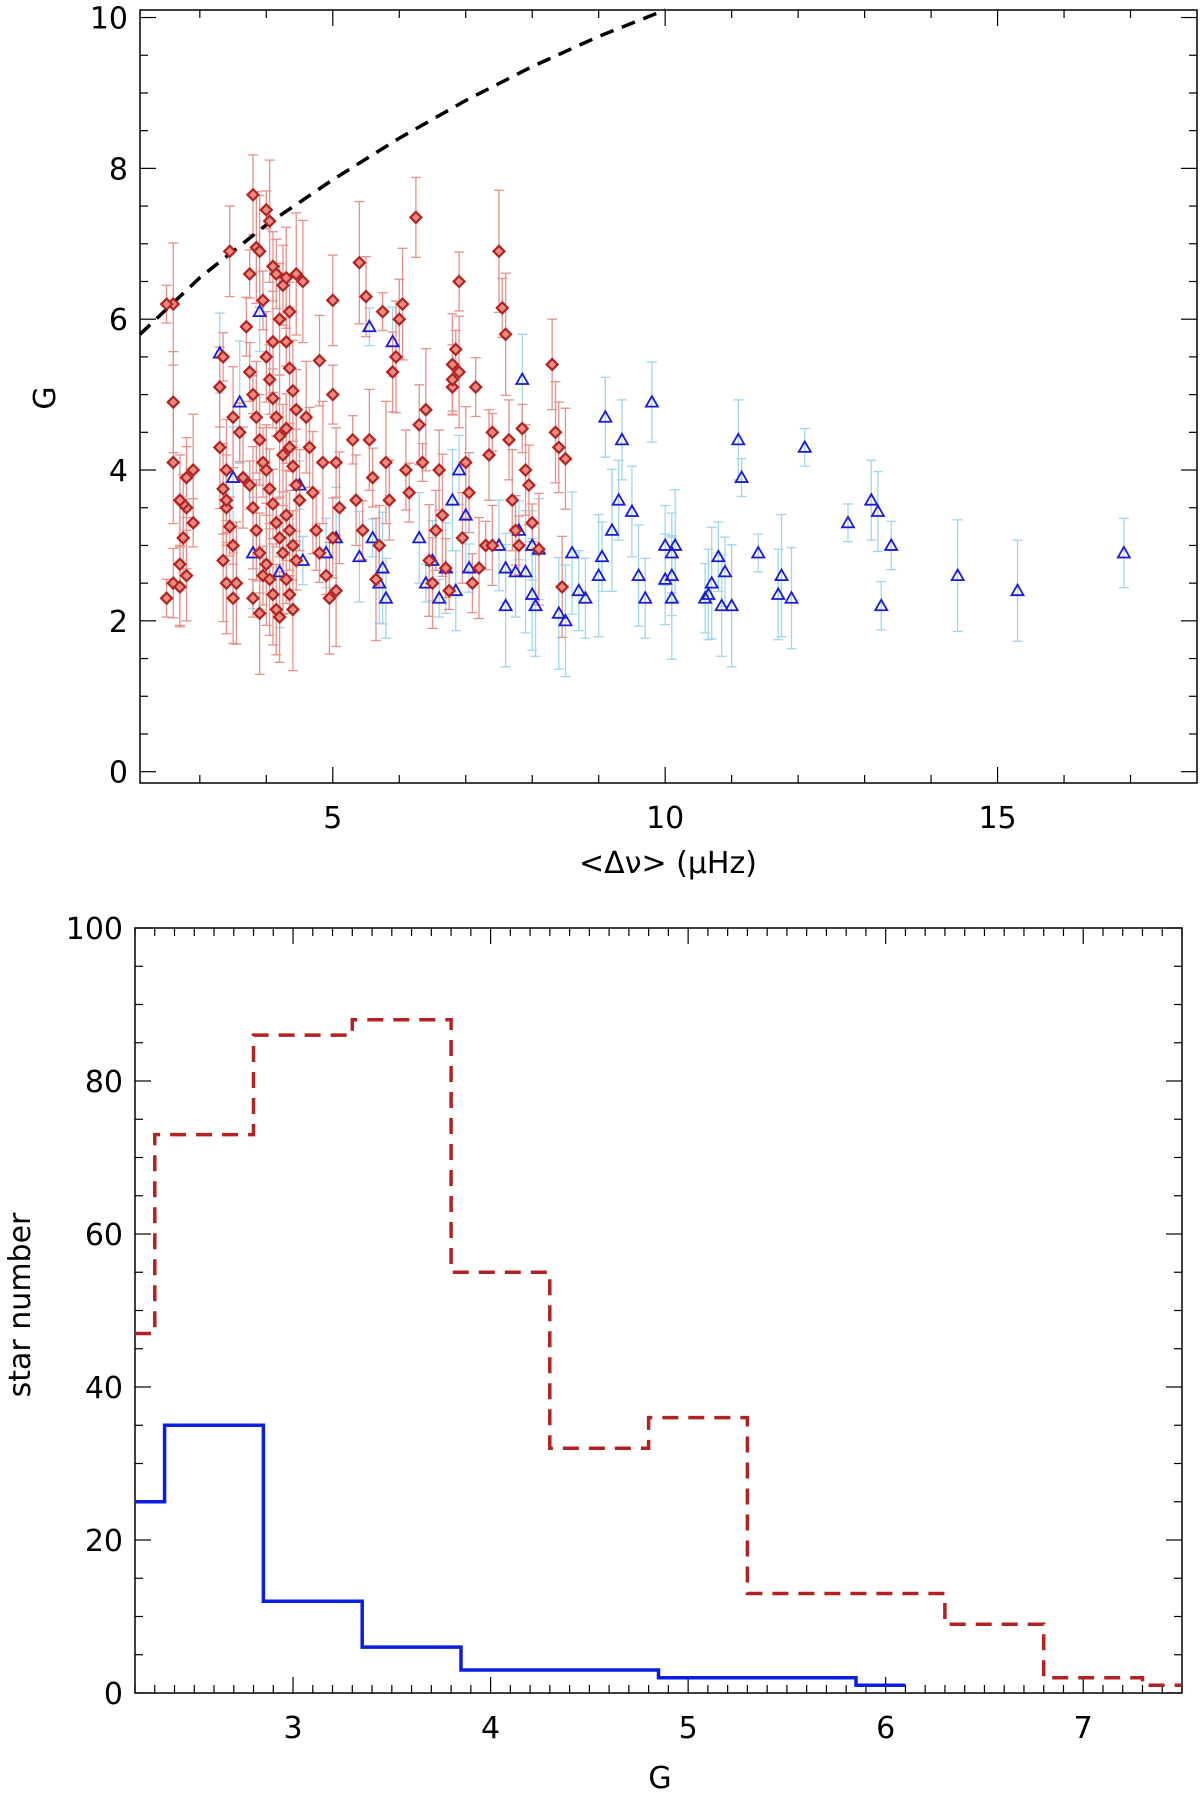 This screenshot has height=1793, width=1200. What do you see at coordinates (104, 1235) in the screenshot?
I see `y-tick-label: 60` at bounding box center [104, 1235].